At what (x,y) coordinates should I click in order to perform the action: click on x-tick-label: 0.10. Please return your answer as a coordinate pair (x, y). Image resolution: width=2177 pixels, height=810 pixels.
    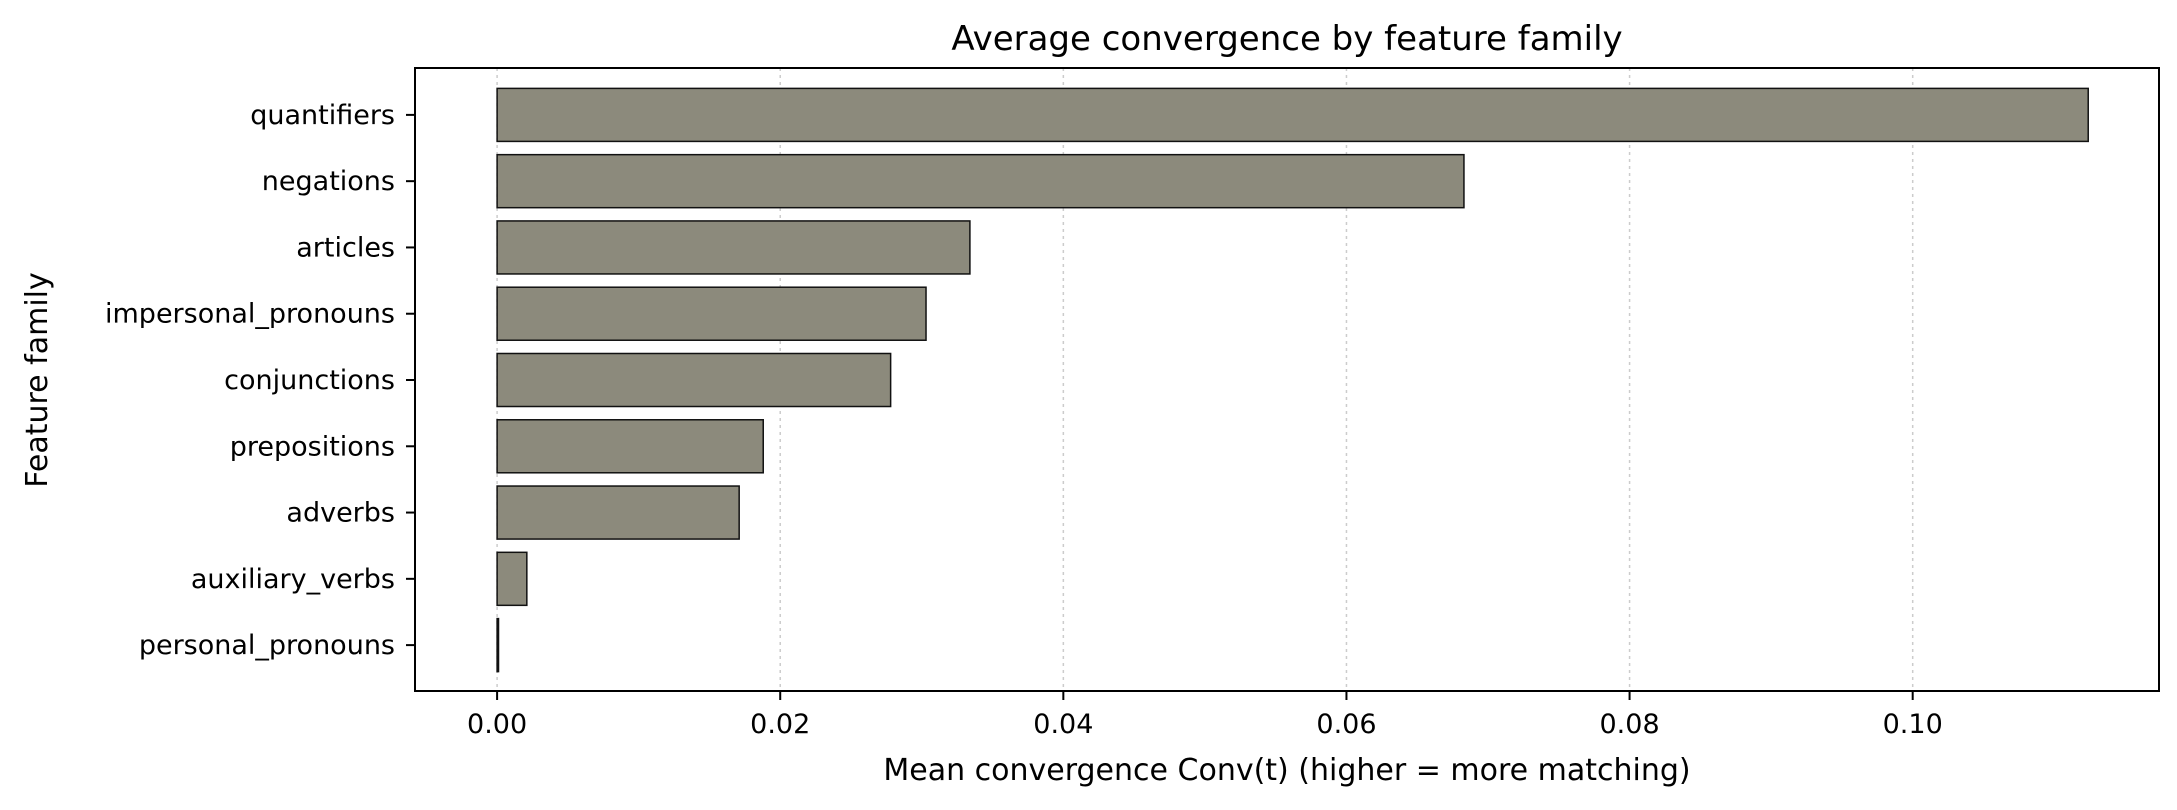
    Looking at the image, I should click on (1913, 724).